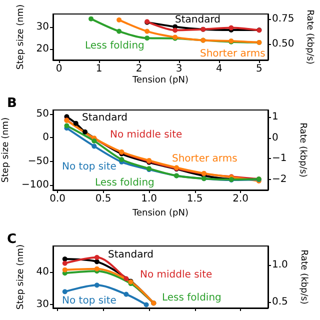  What do you see at coordinates (179, 69) in the screenshot?
I see `x-tick-label: 3` at bounding box center [179, 69].